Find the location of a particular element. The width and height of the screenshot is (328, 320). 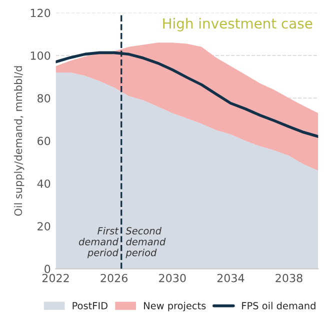

x-tick-label: 2026 is located at coordinates (114, 278).